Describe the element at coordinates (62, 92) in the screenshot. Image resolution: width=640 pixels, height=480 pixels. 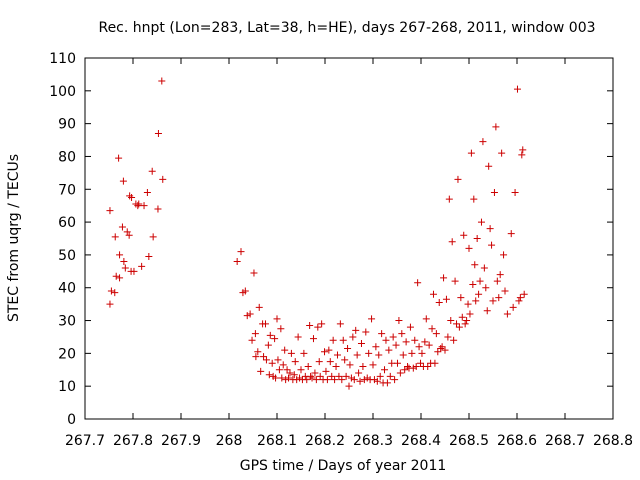
I see `y-tick-label: 100` at that location.